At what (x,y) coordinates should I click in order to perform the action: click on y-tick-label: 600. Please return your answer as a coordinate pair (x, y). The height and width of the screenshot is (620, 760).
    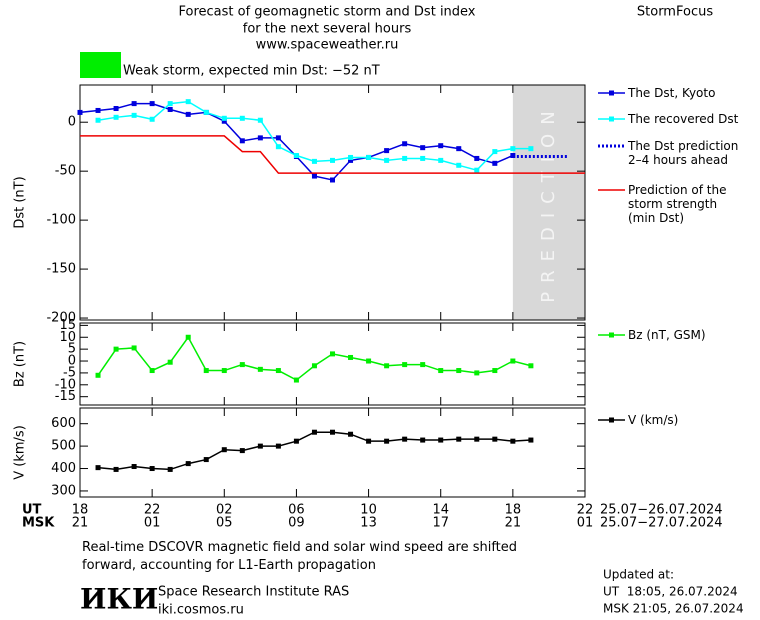
    Looking at the image, I should click on (63, 423).